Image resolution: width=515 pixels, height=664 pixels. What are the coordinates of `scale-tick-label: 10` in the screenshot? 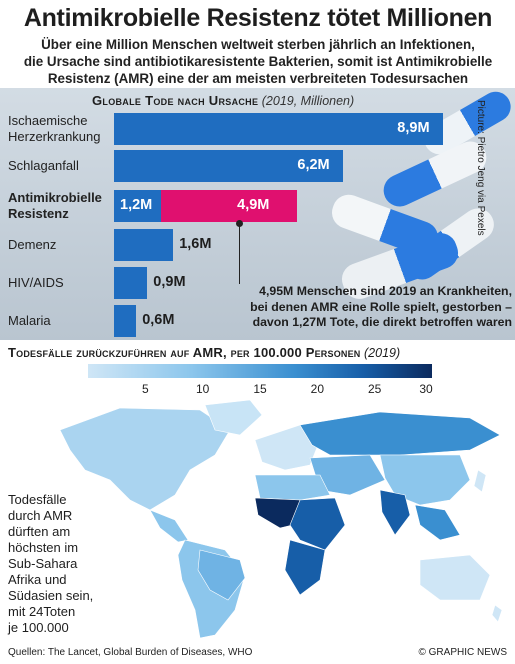 It's located at (202, 389).